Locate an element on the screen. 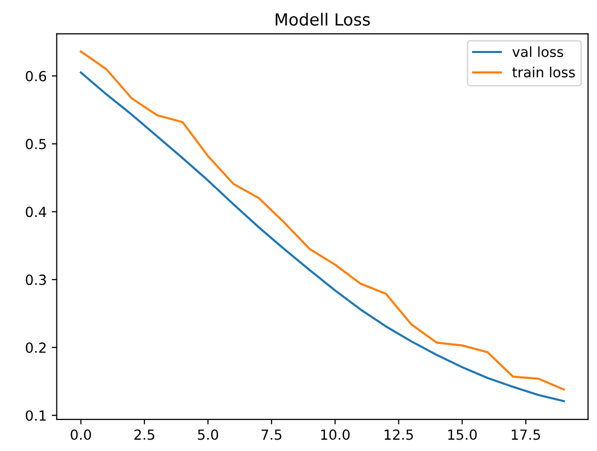 The width and height of the screenshot is (597, 451). x-tick-label: 5.0 is located at coordinates (208, 434).